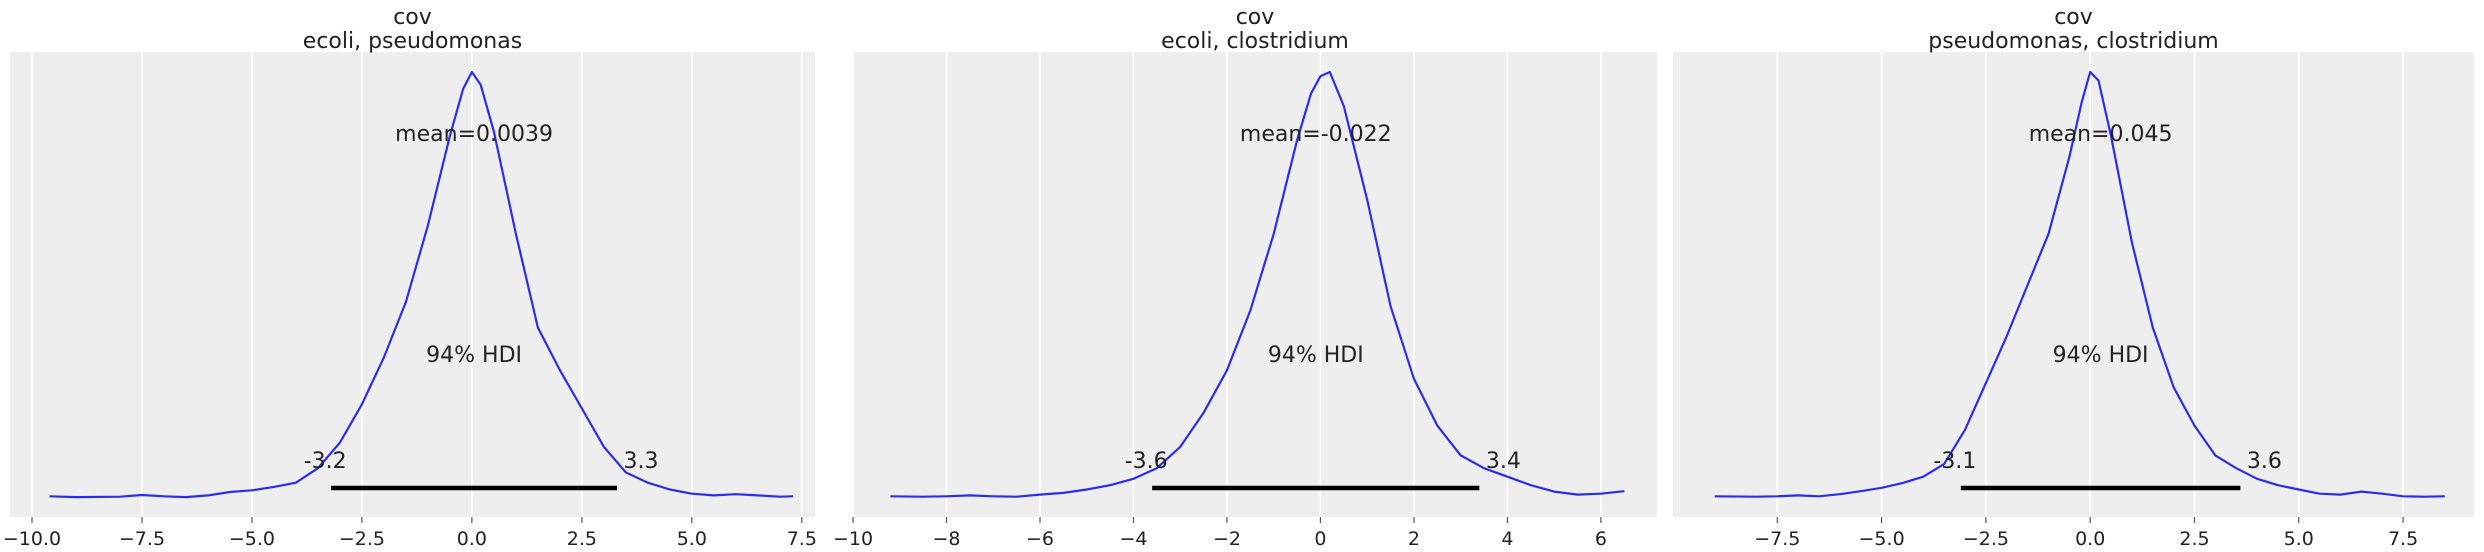 This screenshot has width=2484, height=552. Describe the element at coordinates (2073, 41) in the screenshot. I see `subplot-title-coords: pseudomonas, clostridium` at that location.